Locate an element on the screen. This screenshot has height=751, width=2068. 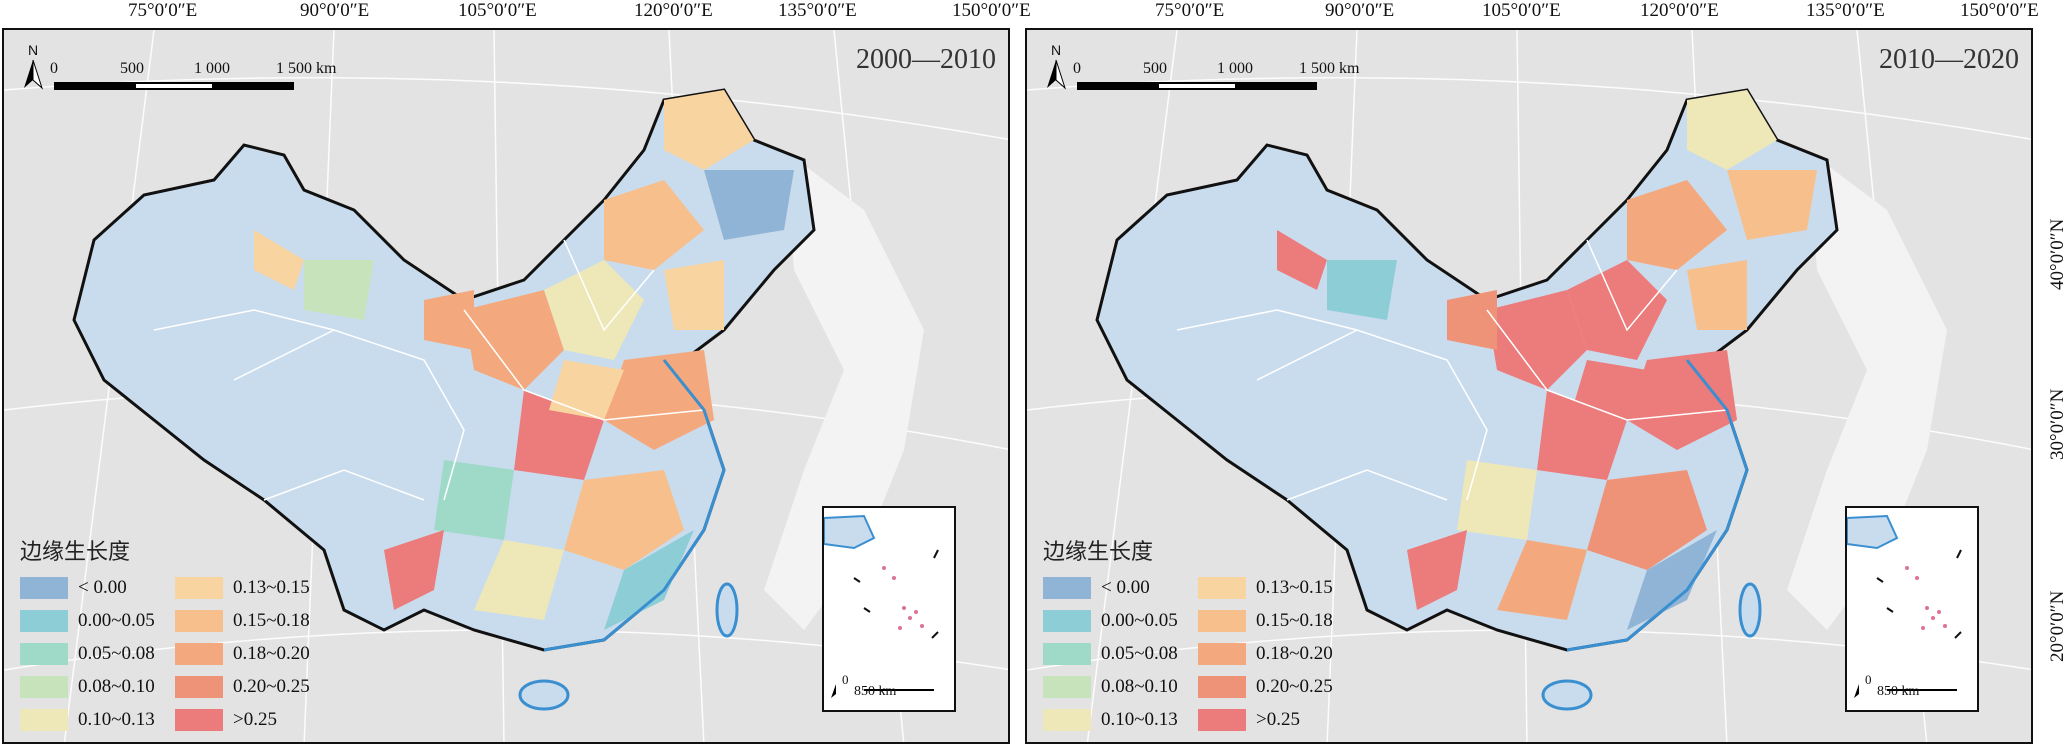
legend-title: 边缘生长度 is located at coordinates (75, 552).